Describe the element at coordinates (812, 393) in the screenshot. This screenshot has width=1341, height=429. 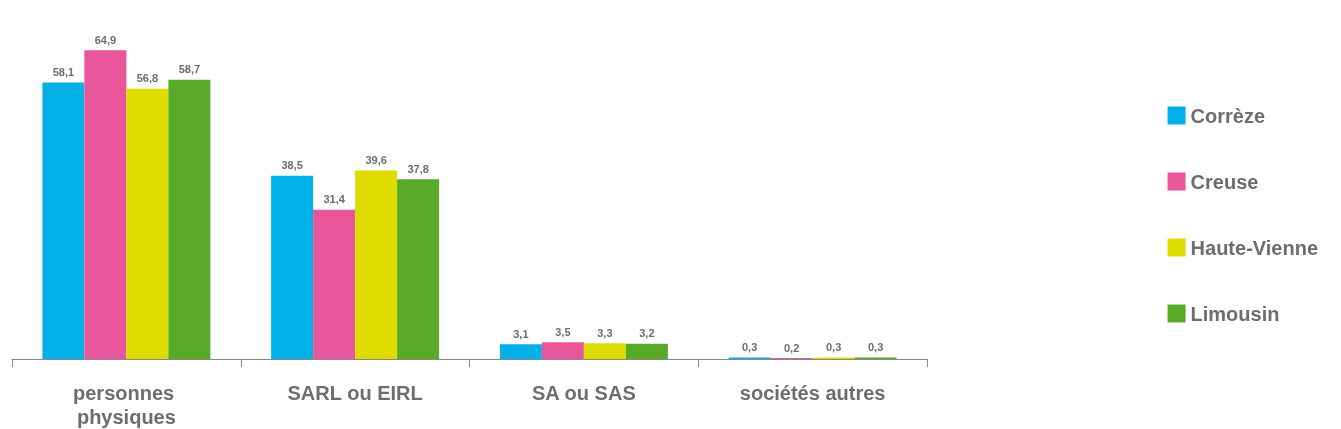
I see `x-tick-label: sociétés autres` at that location.